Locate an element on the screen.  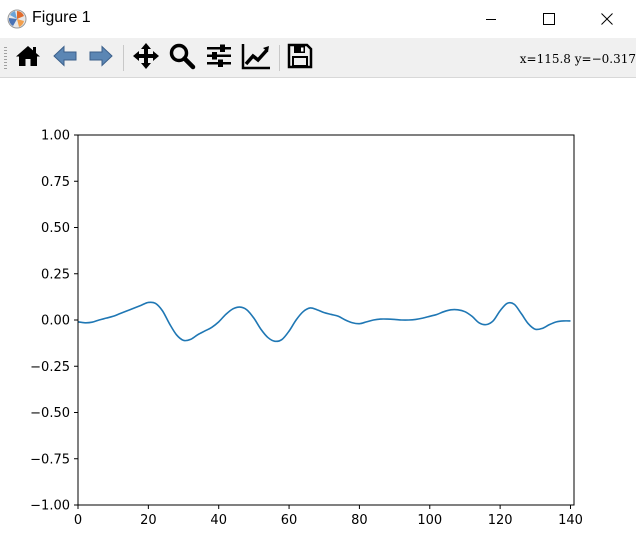
configure-subplots-button is located at coordinates (219, 58).